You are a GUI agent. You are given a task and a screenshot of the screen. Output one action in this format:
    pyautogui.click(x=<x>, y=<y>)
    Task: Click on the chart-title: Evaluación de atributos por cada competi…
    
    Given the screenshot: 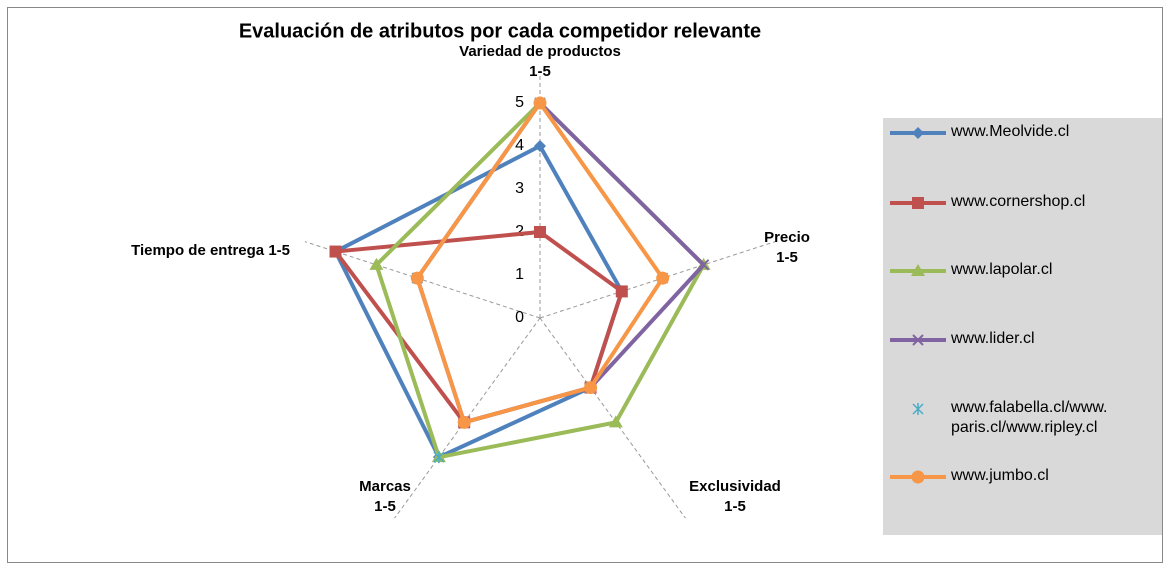 What is the action you would take?
    pyautogui.click(x=500, y=31)
    